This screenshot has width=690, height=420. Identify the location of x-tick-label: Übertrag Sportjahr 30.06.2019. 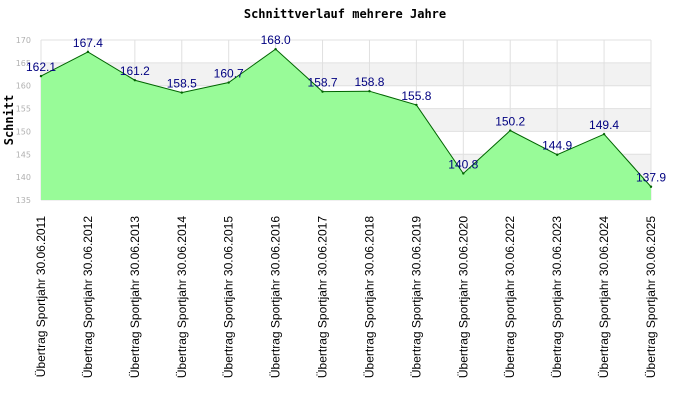
(416, 297).